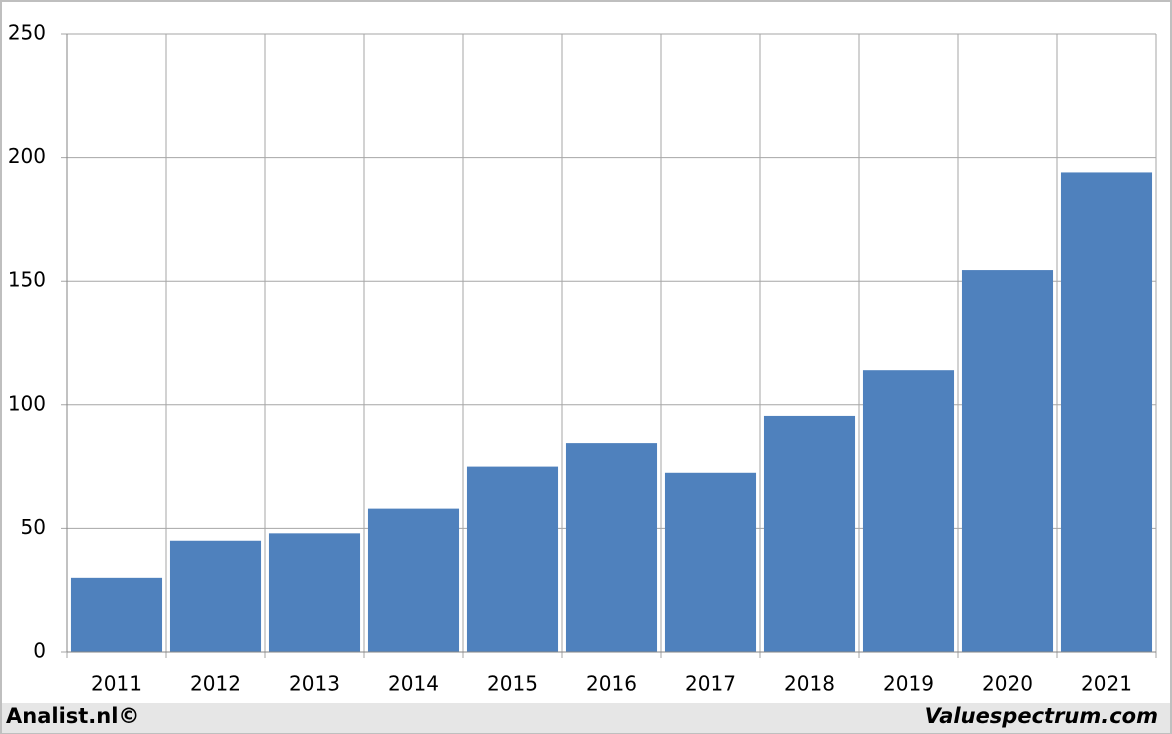  Describe the element at coordinates (116, 684) in the screenshot. I see `x-tick-label: 2011` at that location.